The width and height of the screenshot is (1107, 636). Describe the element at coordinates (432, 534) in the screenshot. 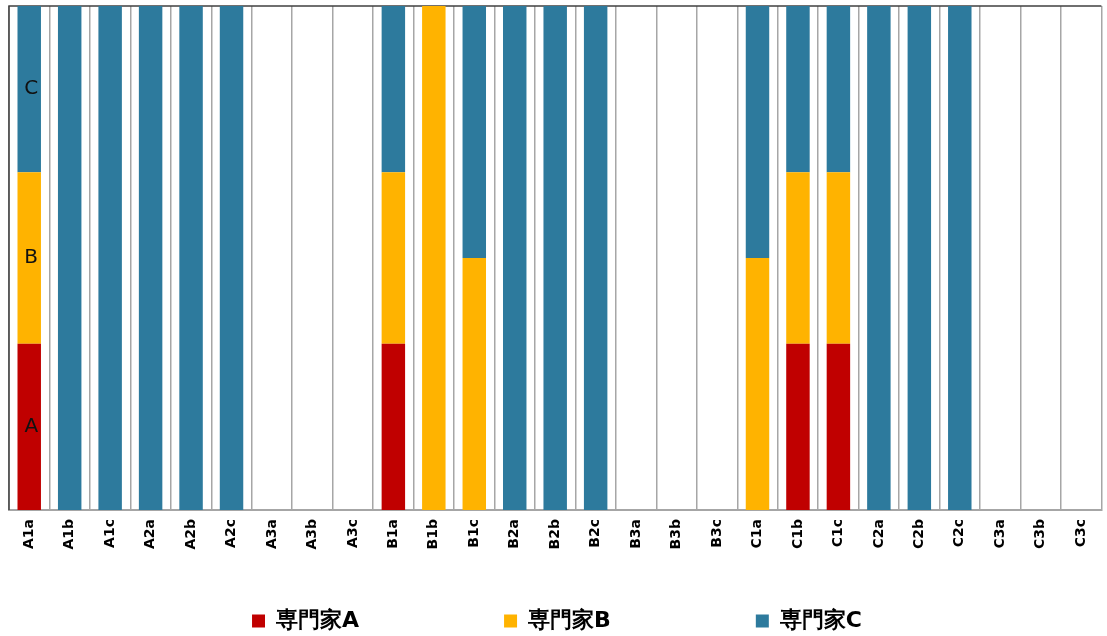

I see `x-tick-label: B1b` at that location.